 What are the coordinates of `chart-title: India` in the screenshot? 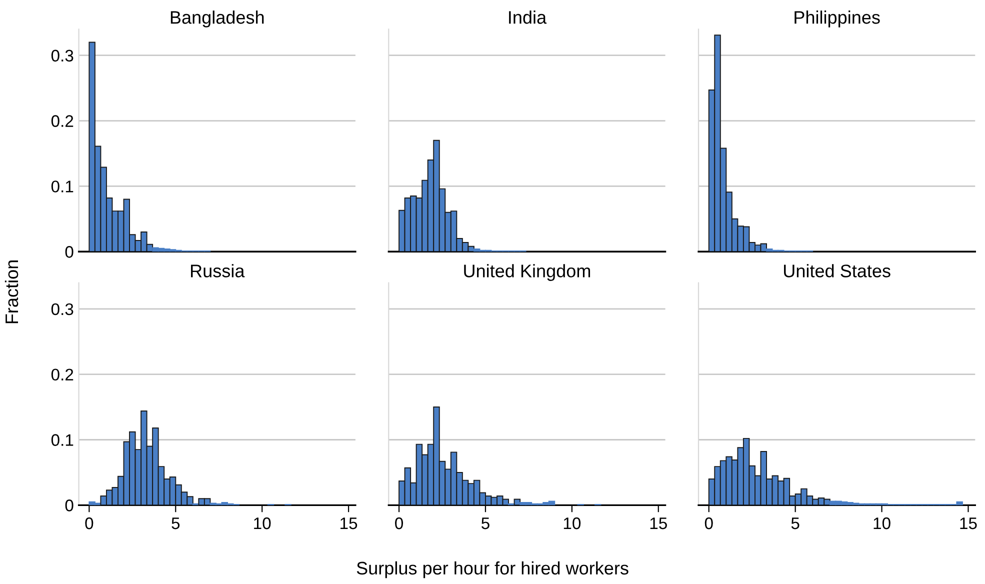 It's located at (528, 17).